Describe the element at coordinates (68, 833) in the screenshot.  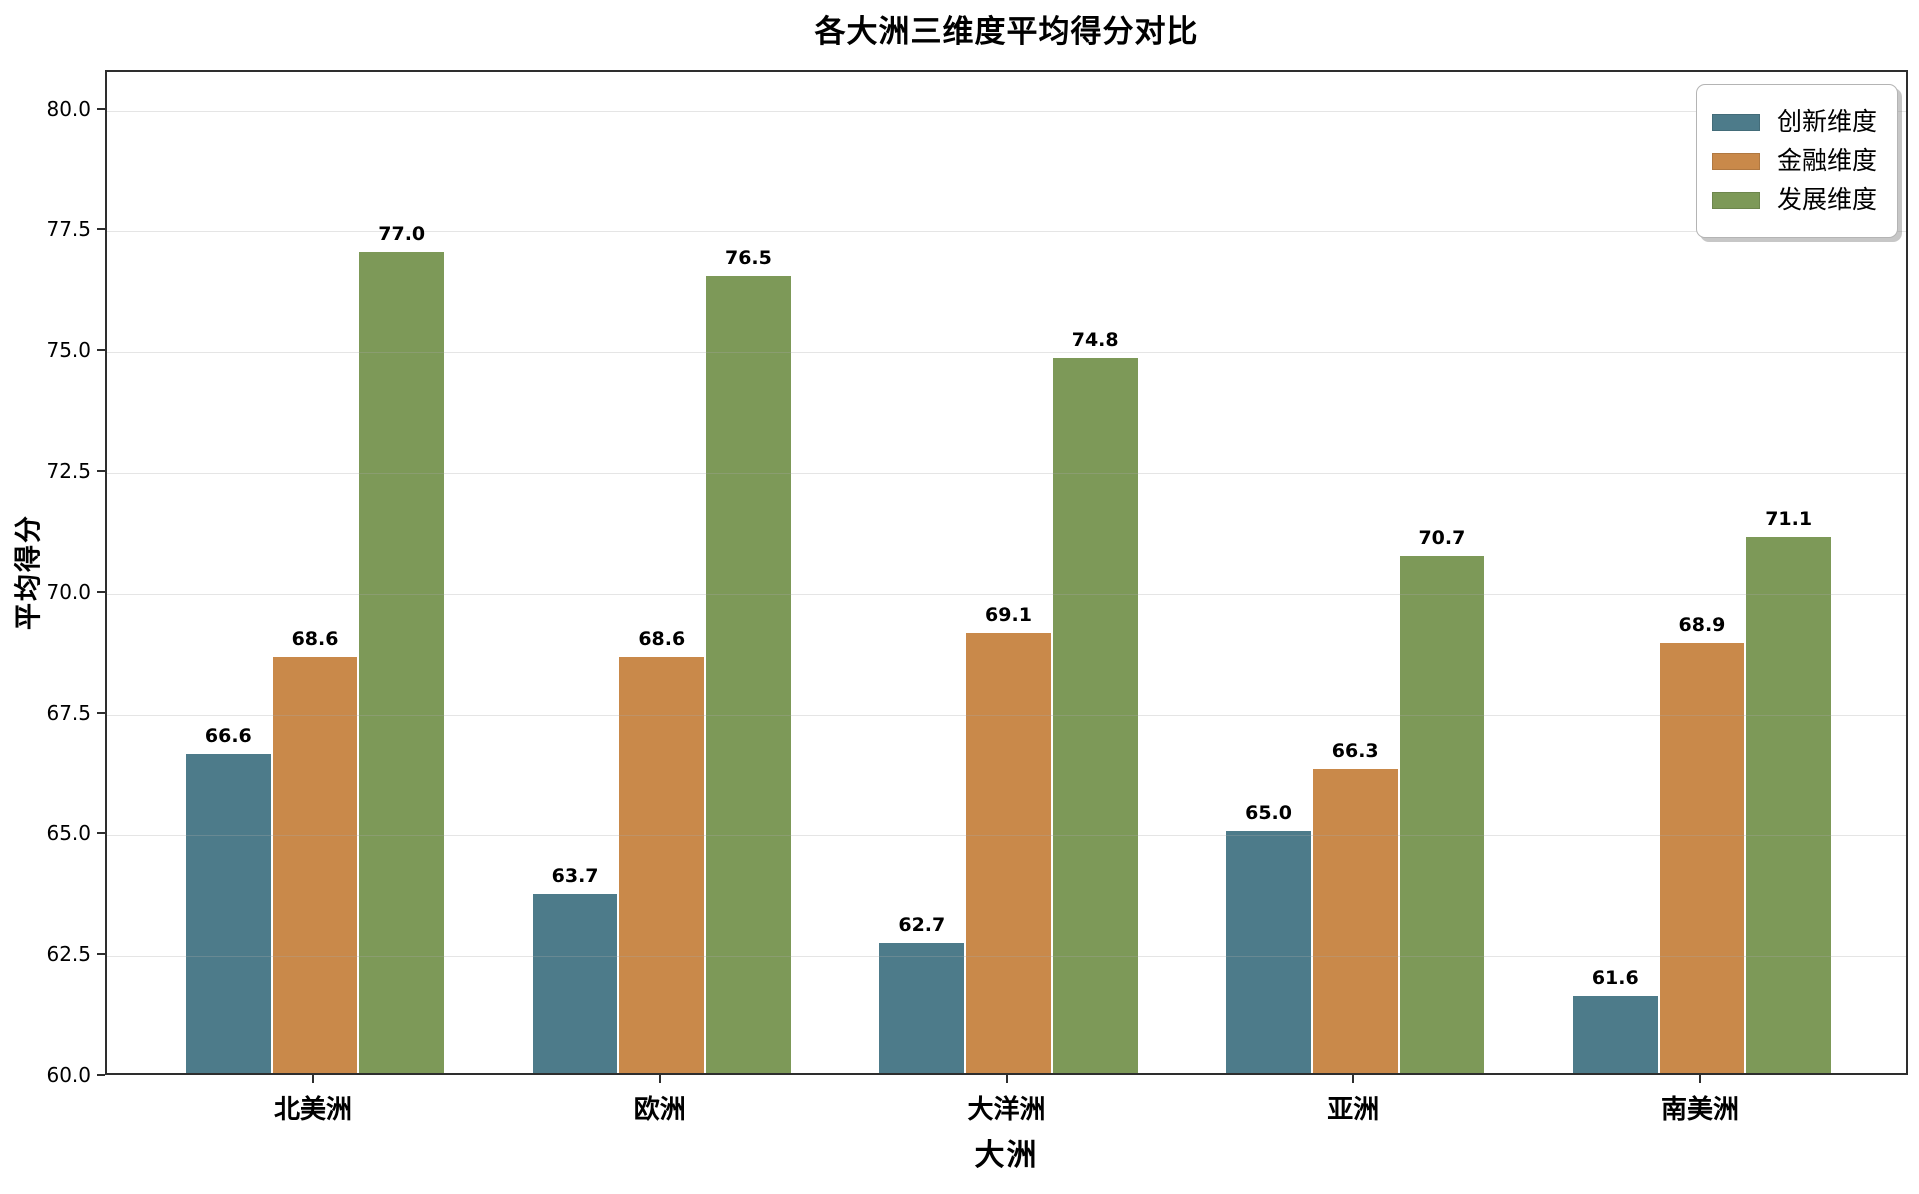
I see `y-tick-label: 65.0` at that location.